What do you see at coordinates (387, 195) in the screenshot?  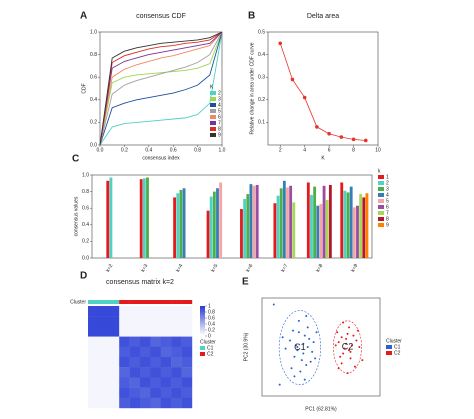 I see `legend-label: 4` at bounding box center [387, 195].